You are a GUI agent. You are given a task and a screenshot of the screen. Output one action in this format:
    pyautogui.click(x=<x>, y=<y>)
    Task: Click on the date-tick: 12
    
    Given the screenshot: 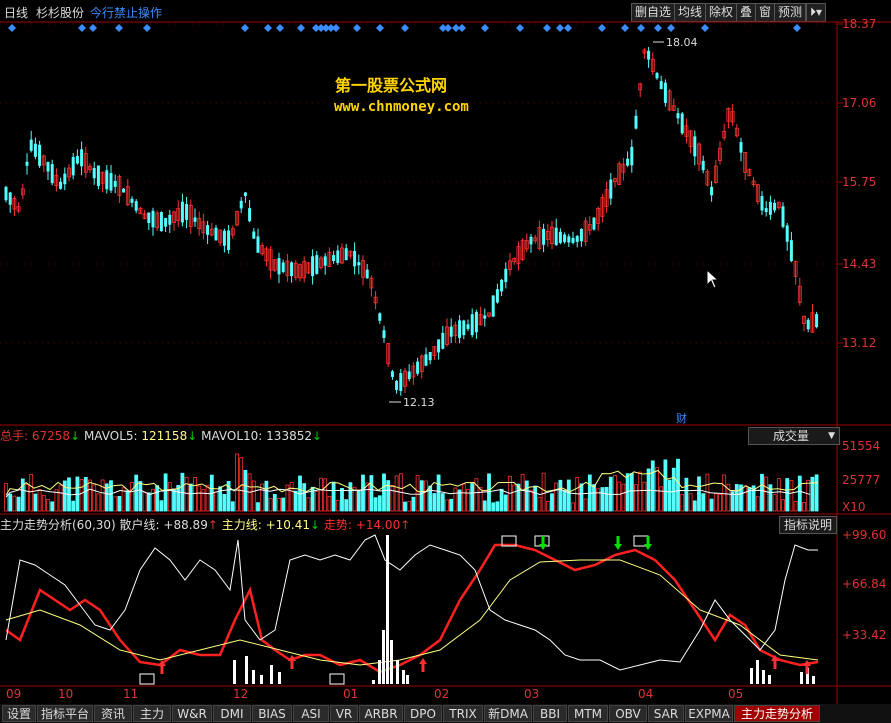 What is the action you would take?
    pyautogui.click(x=241, y=694)
    